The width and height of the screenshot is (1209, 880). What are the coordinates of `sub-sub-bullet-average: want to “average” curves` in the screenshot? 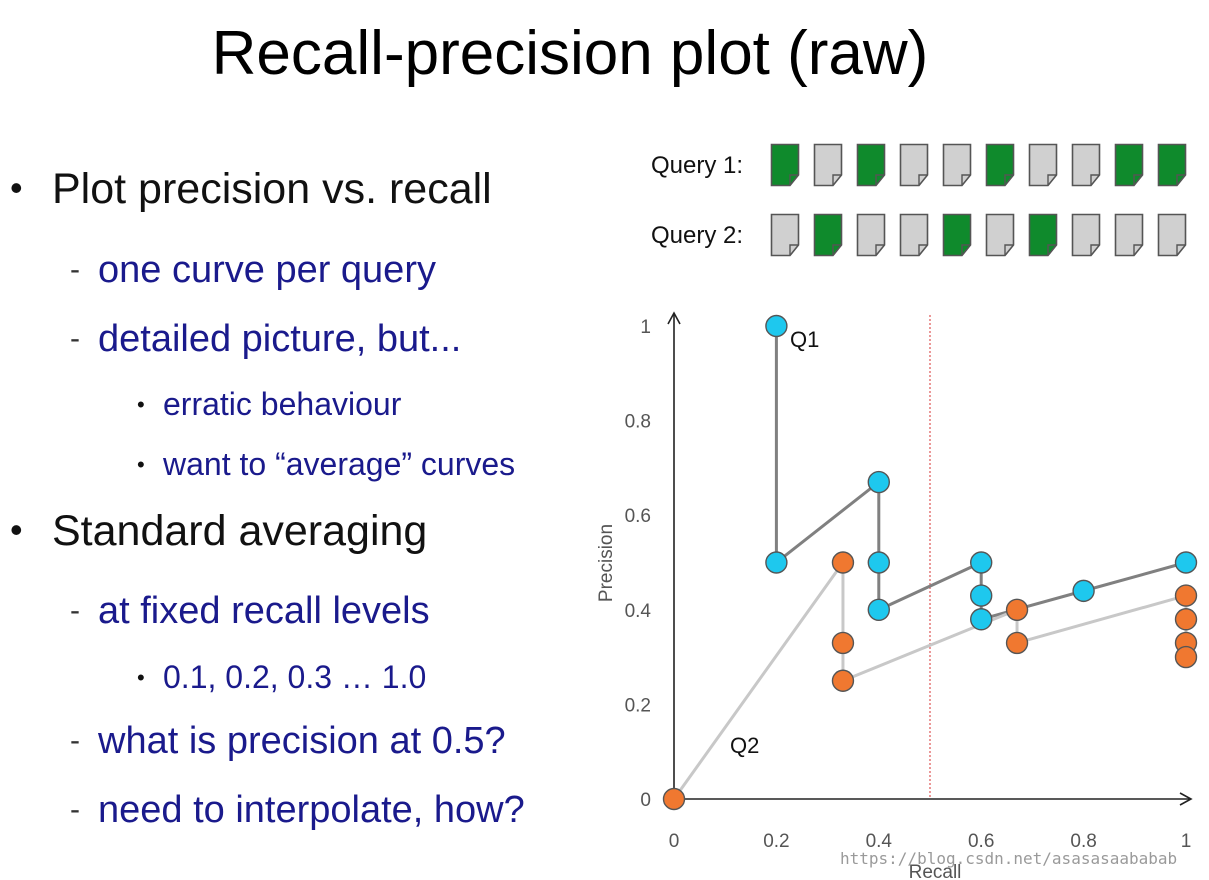 It's located at (326, 464).